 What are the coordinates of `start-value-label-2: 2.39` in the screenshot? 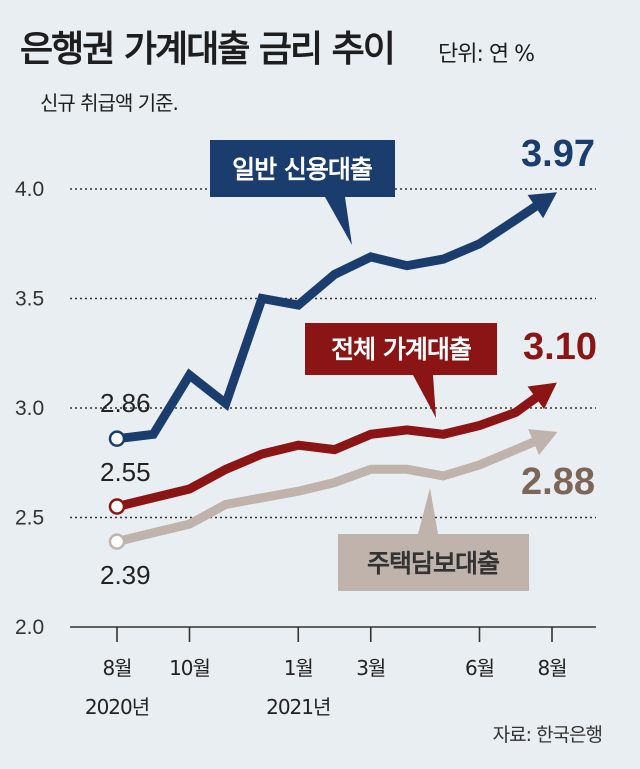 It's located at (125, 575).